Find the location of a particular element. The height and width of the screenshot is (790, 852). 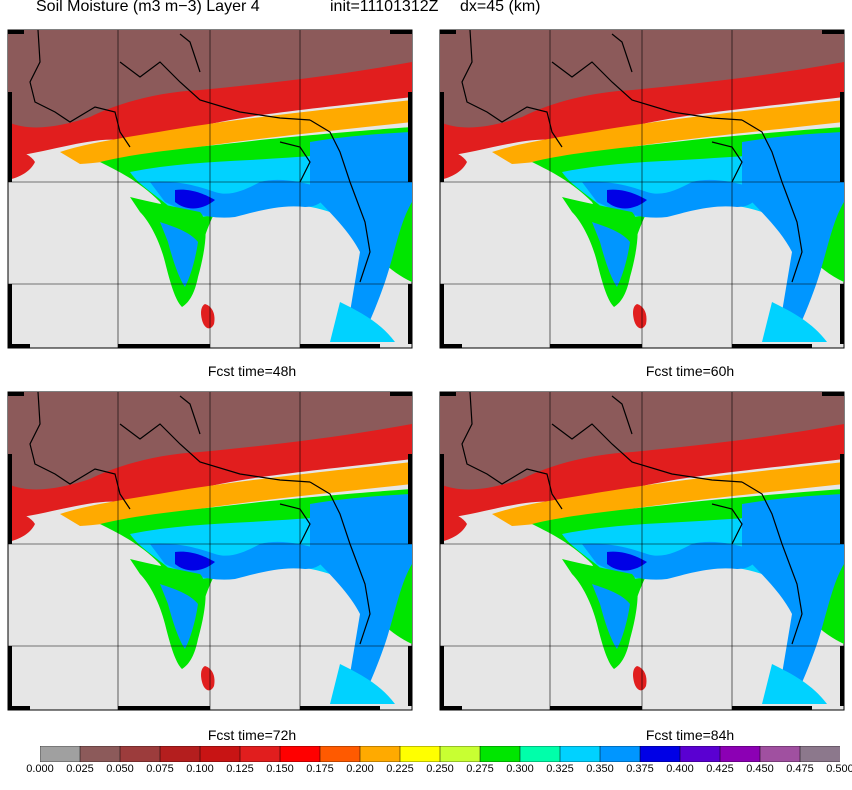

panel-caption-1: Fcst time=48h is located at coordinates (252, 371).